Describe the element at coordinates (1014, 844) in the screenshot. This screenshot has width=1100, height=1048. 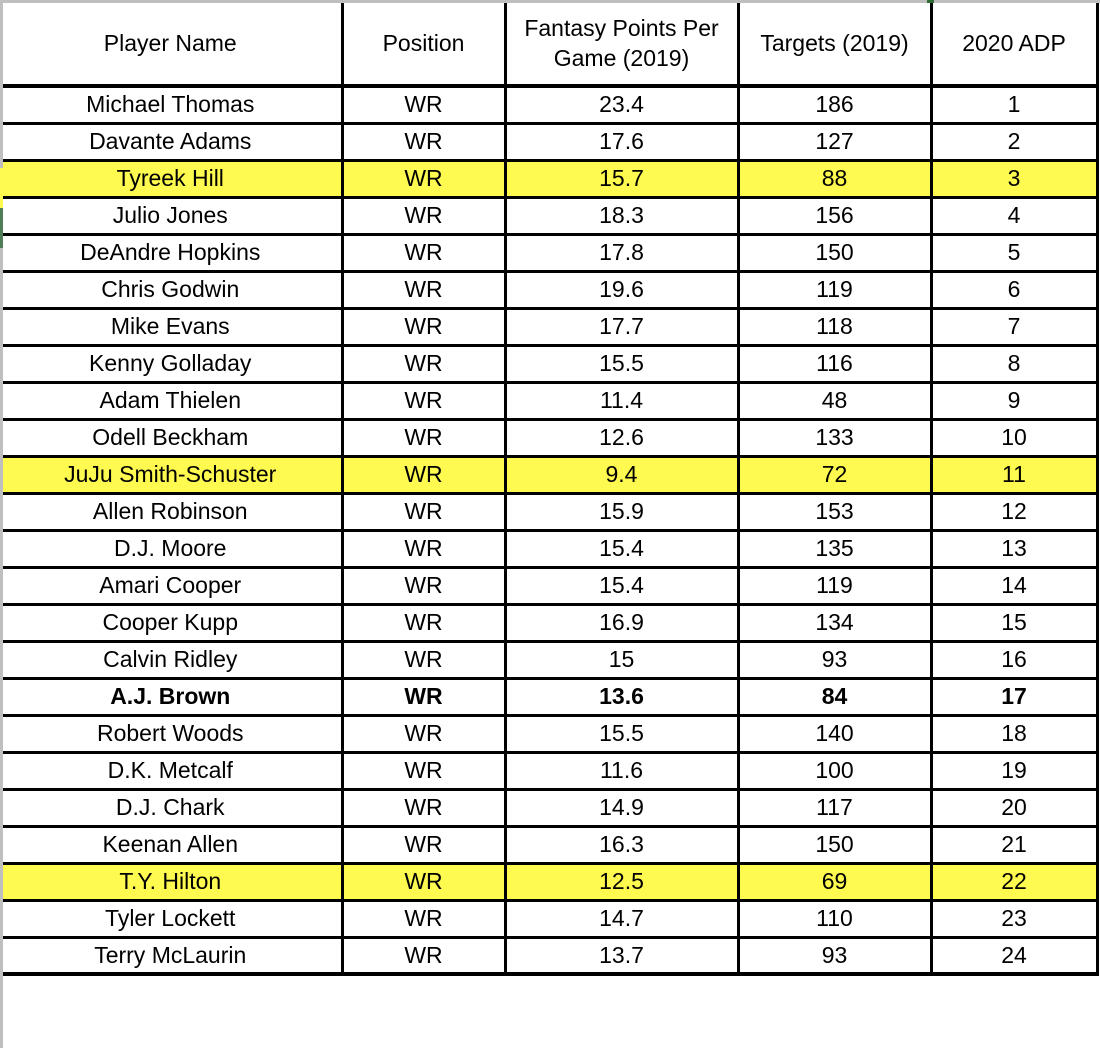
I see `cell-adp: 21` at that location.